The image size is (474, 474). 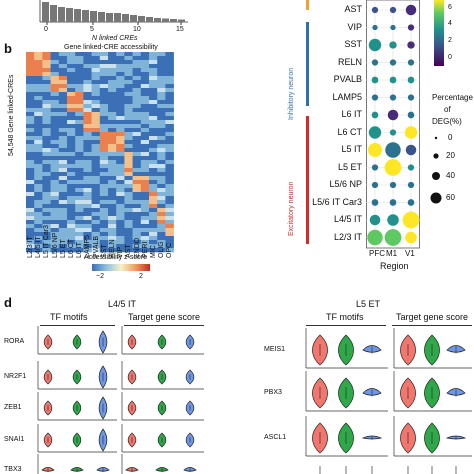 What do you see at coordinates (347, 236) in the screenshot?
I see `dotplot-row-label: L2/3 IT` at bounding box center [347, 236].